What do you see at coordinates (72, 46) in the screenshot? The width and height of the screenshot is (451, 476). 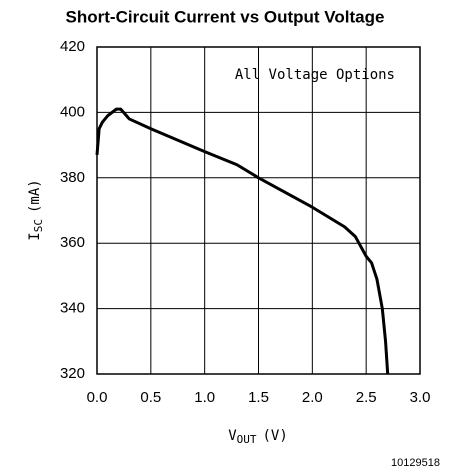 I see `y-tick-label: 420` at bounding box center [72, 46].